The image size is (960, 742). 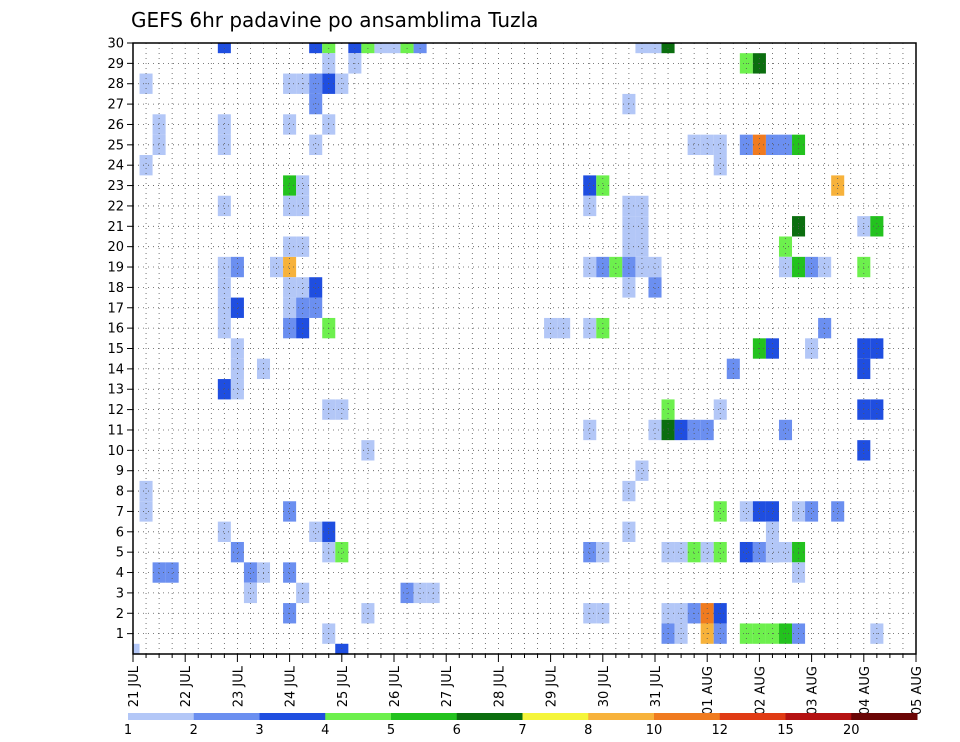 I want to click on y-tick-label: 14, so click(x=115, y=369).